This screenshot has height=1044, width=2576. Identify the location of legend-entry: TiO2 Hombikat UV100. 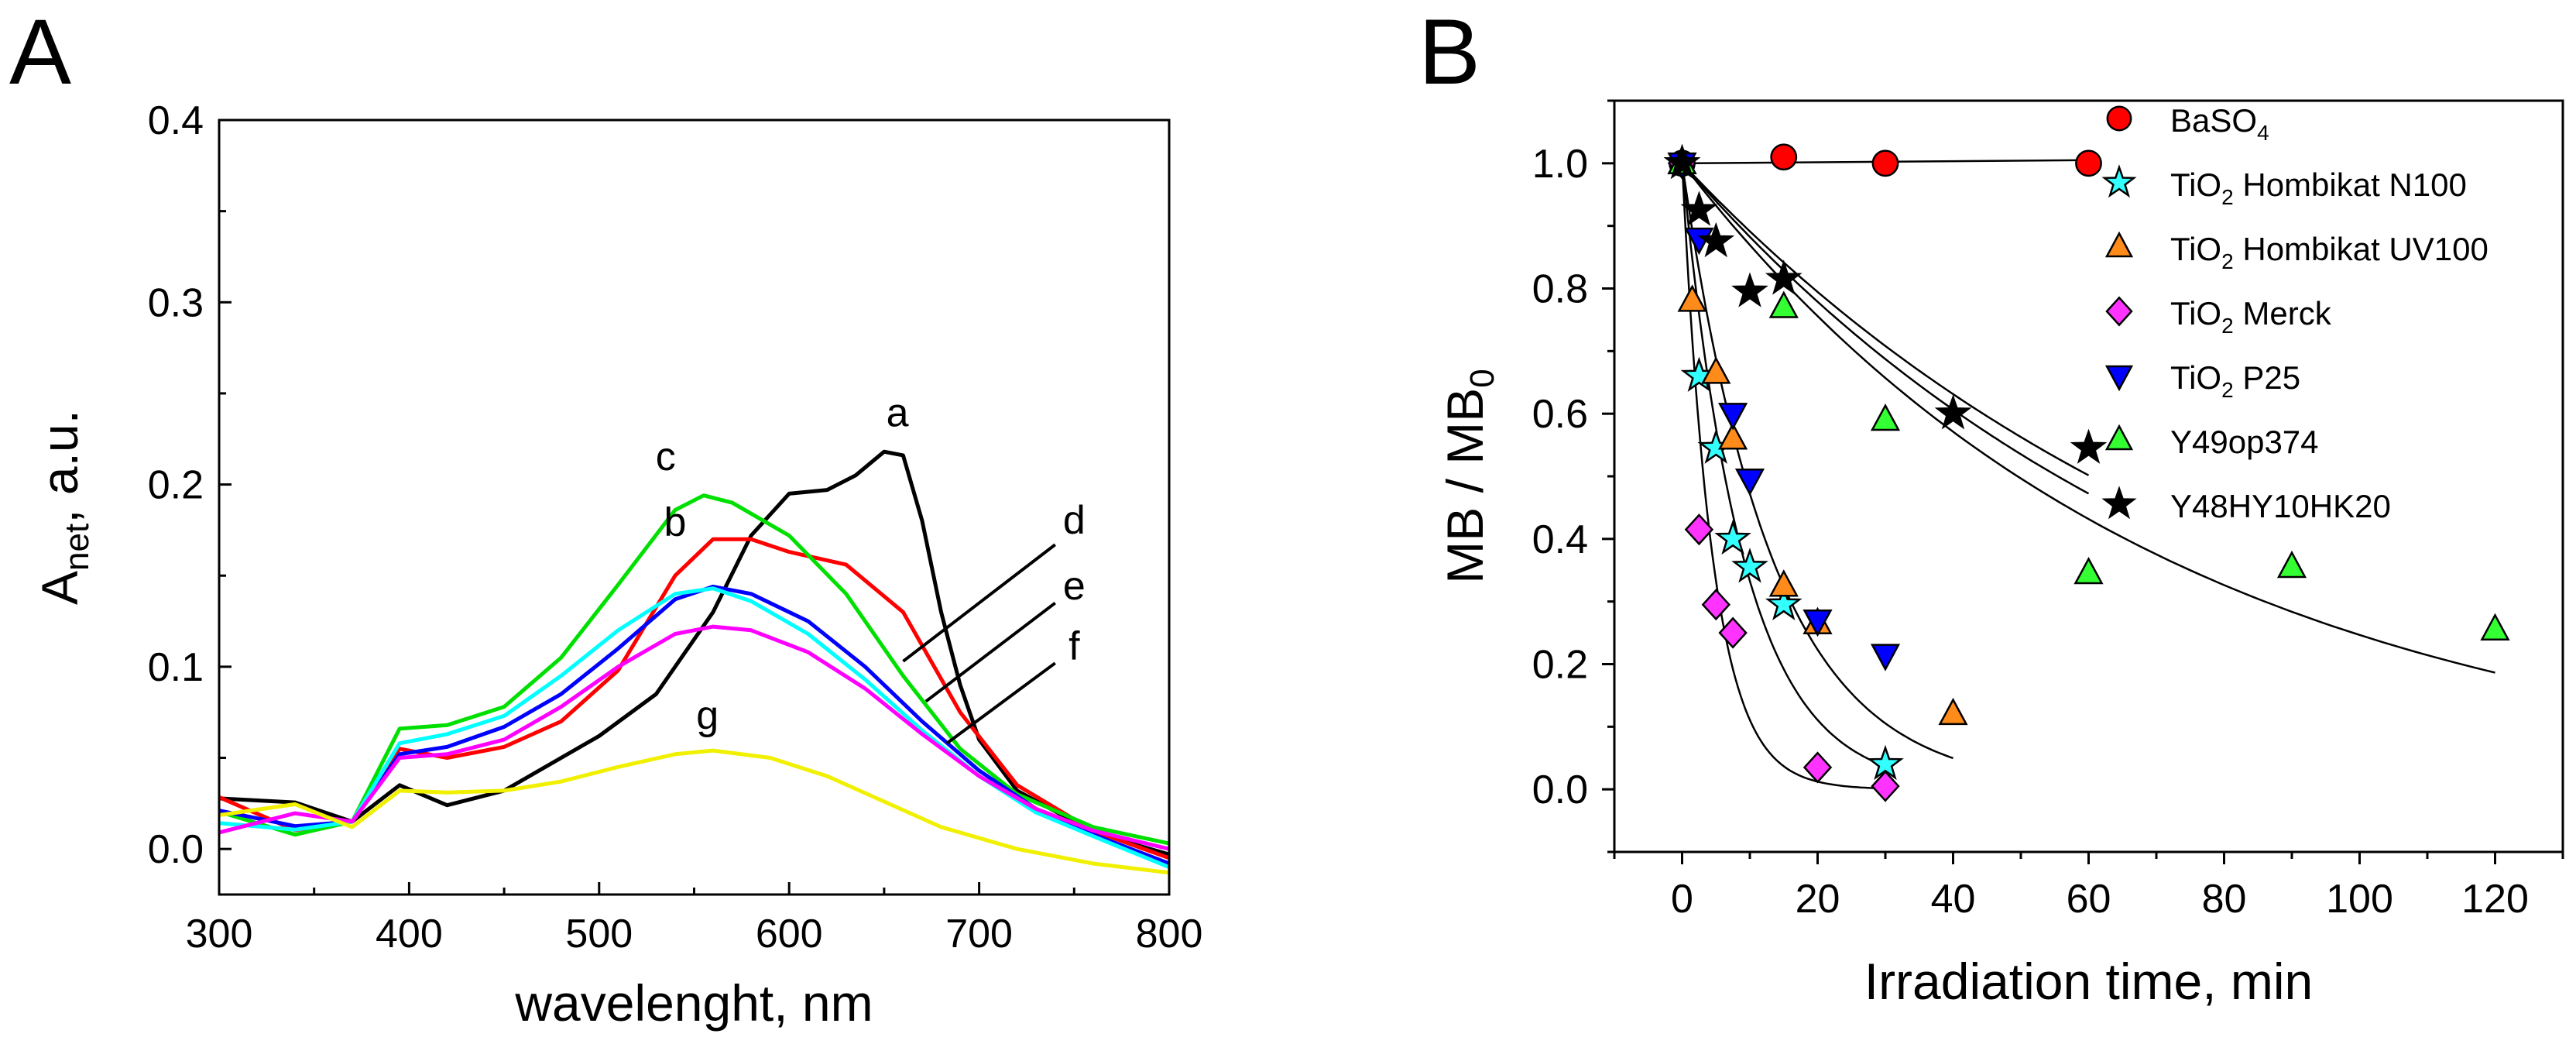
(2329, 252).